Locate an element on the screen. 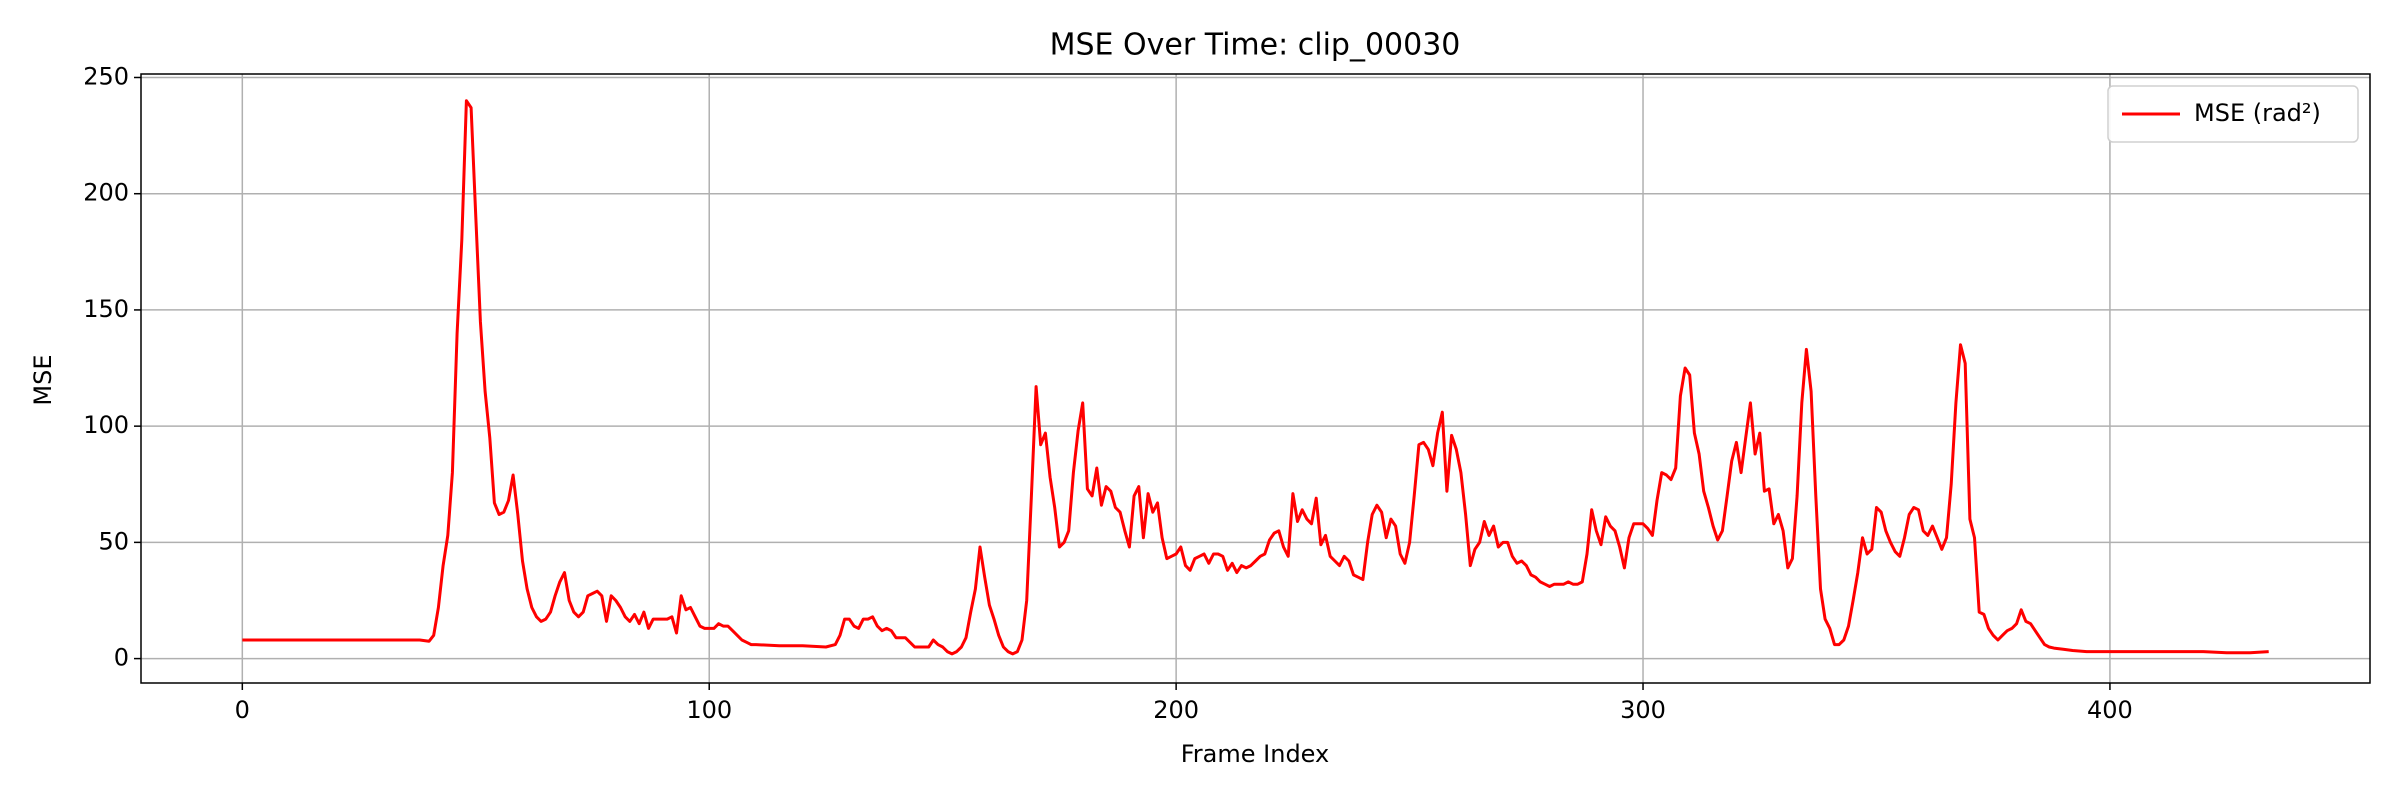 The image size is (2400, 800). x-tick-label: 300 is located at coordinates (1643, 710).